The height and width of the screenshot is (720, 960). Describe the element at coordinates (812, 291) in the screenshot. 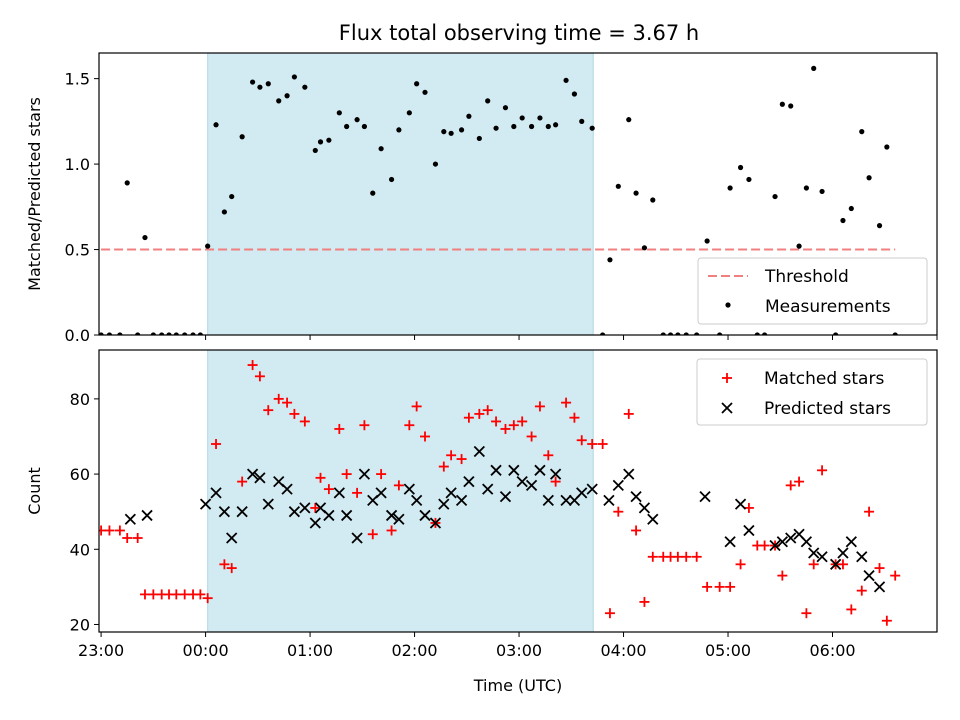

I see `legend-box` at that location.